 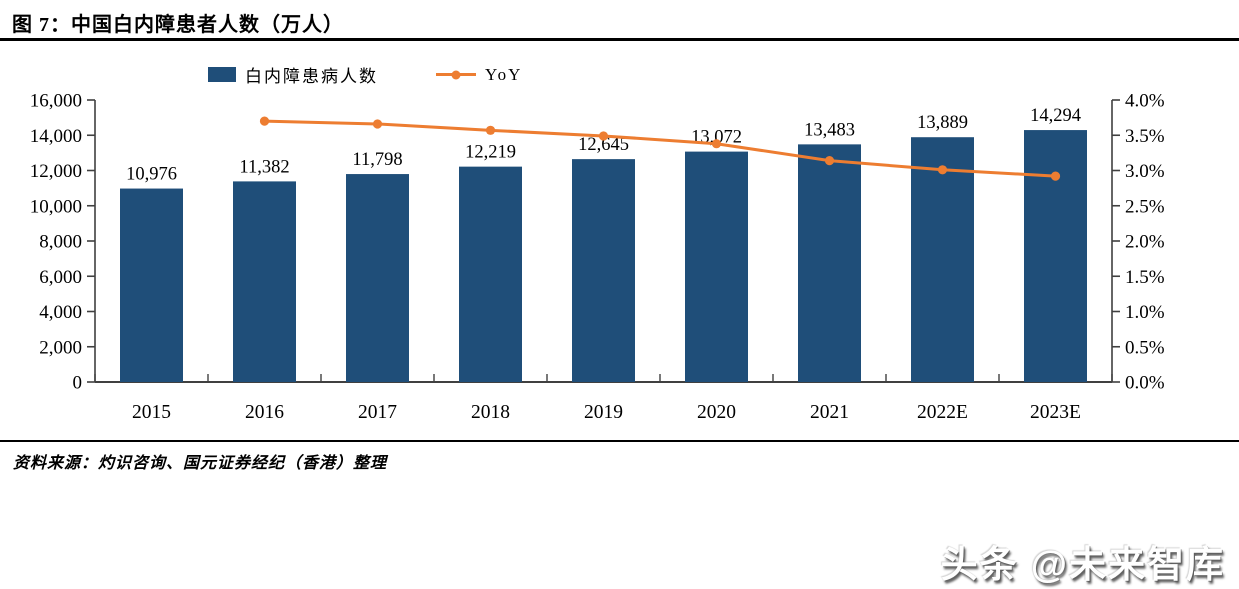 I want to click on left-axis-tick-label: 8,000, so click(x=60, y=242).